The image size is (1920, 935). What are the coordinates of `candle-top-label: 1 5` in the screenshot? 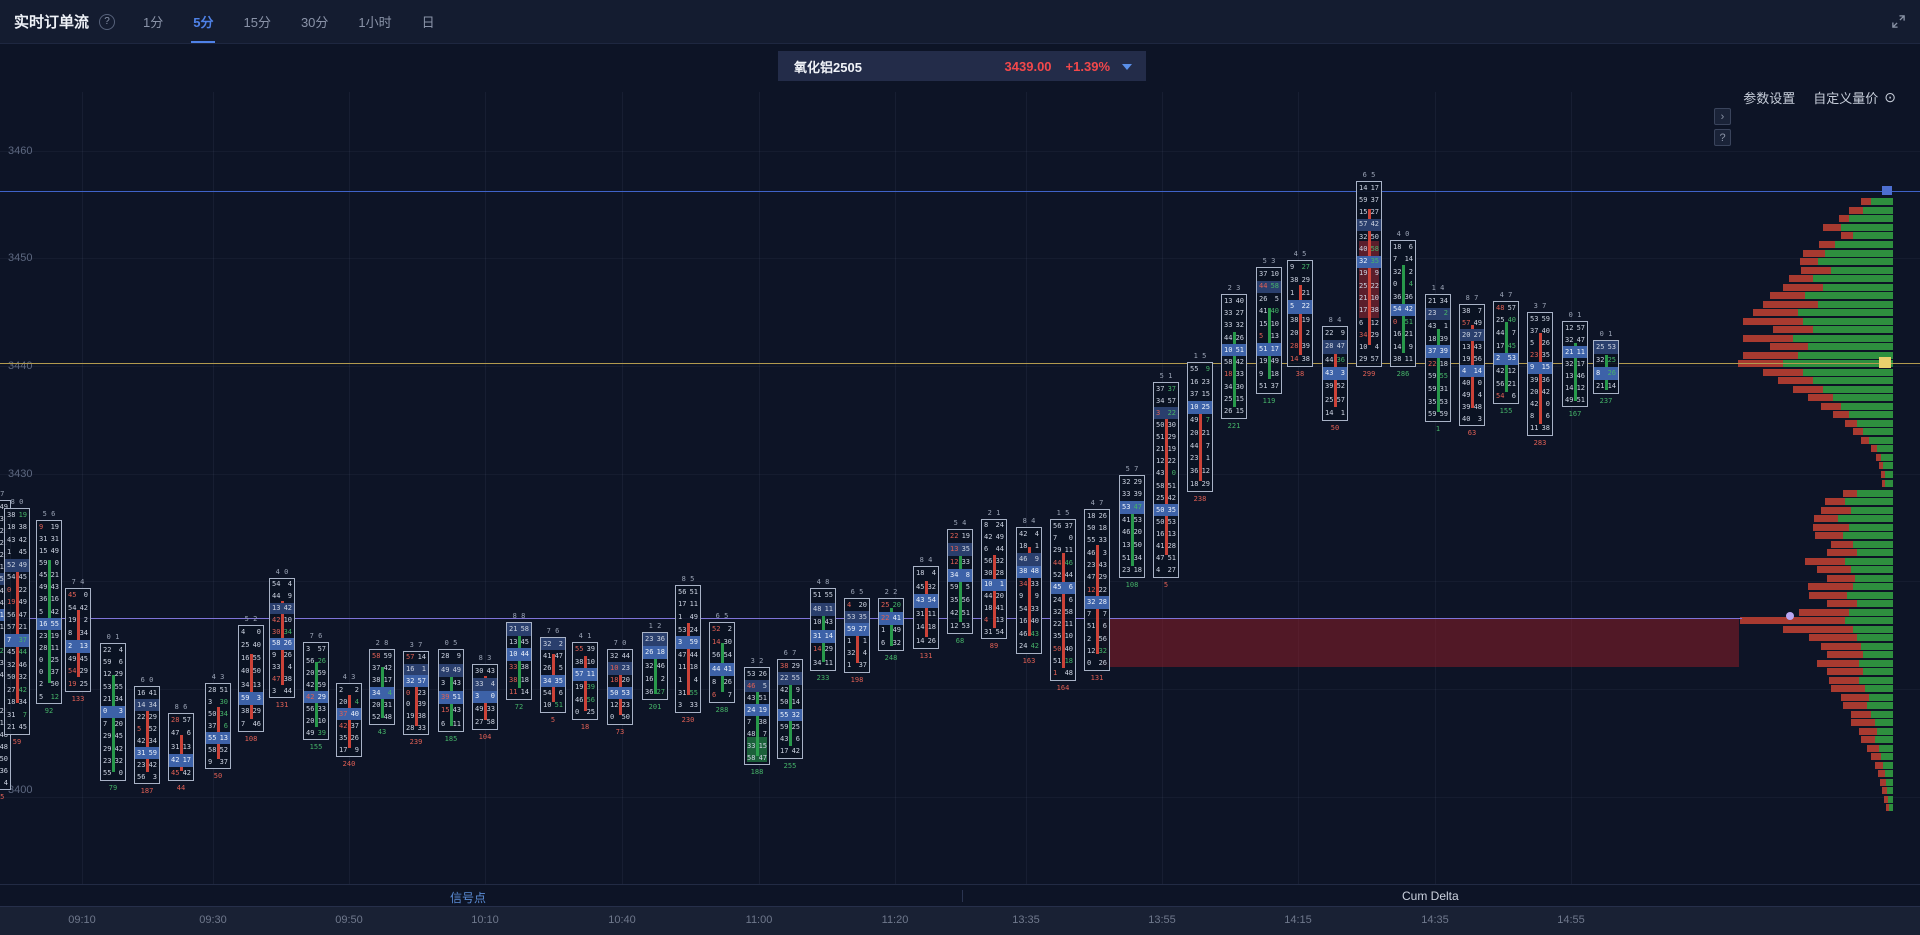 It's located at (1063, 513).